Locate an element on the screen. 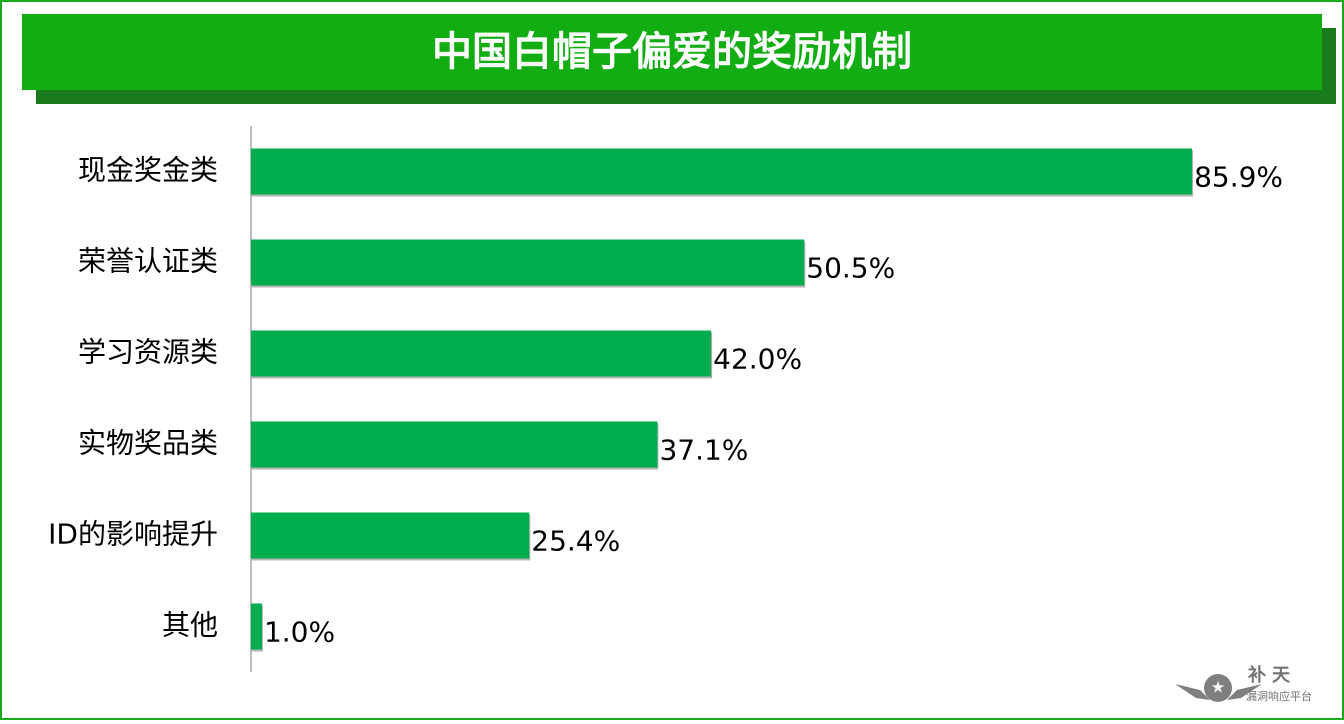 The width and height of the screenshot is (1344, 724). category-label: 其他 is located at coordinates (190, 625).